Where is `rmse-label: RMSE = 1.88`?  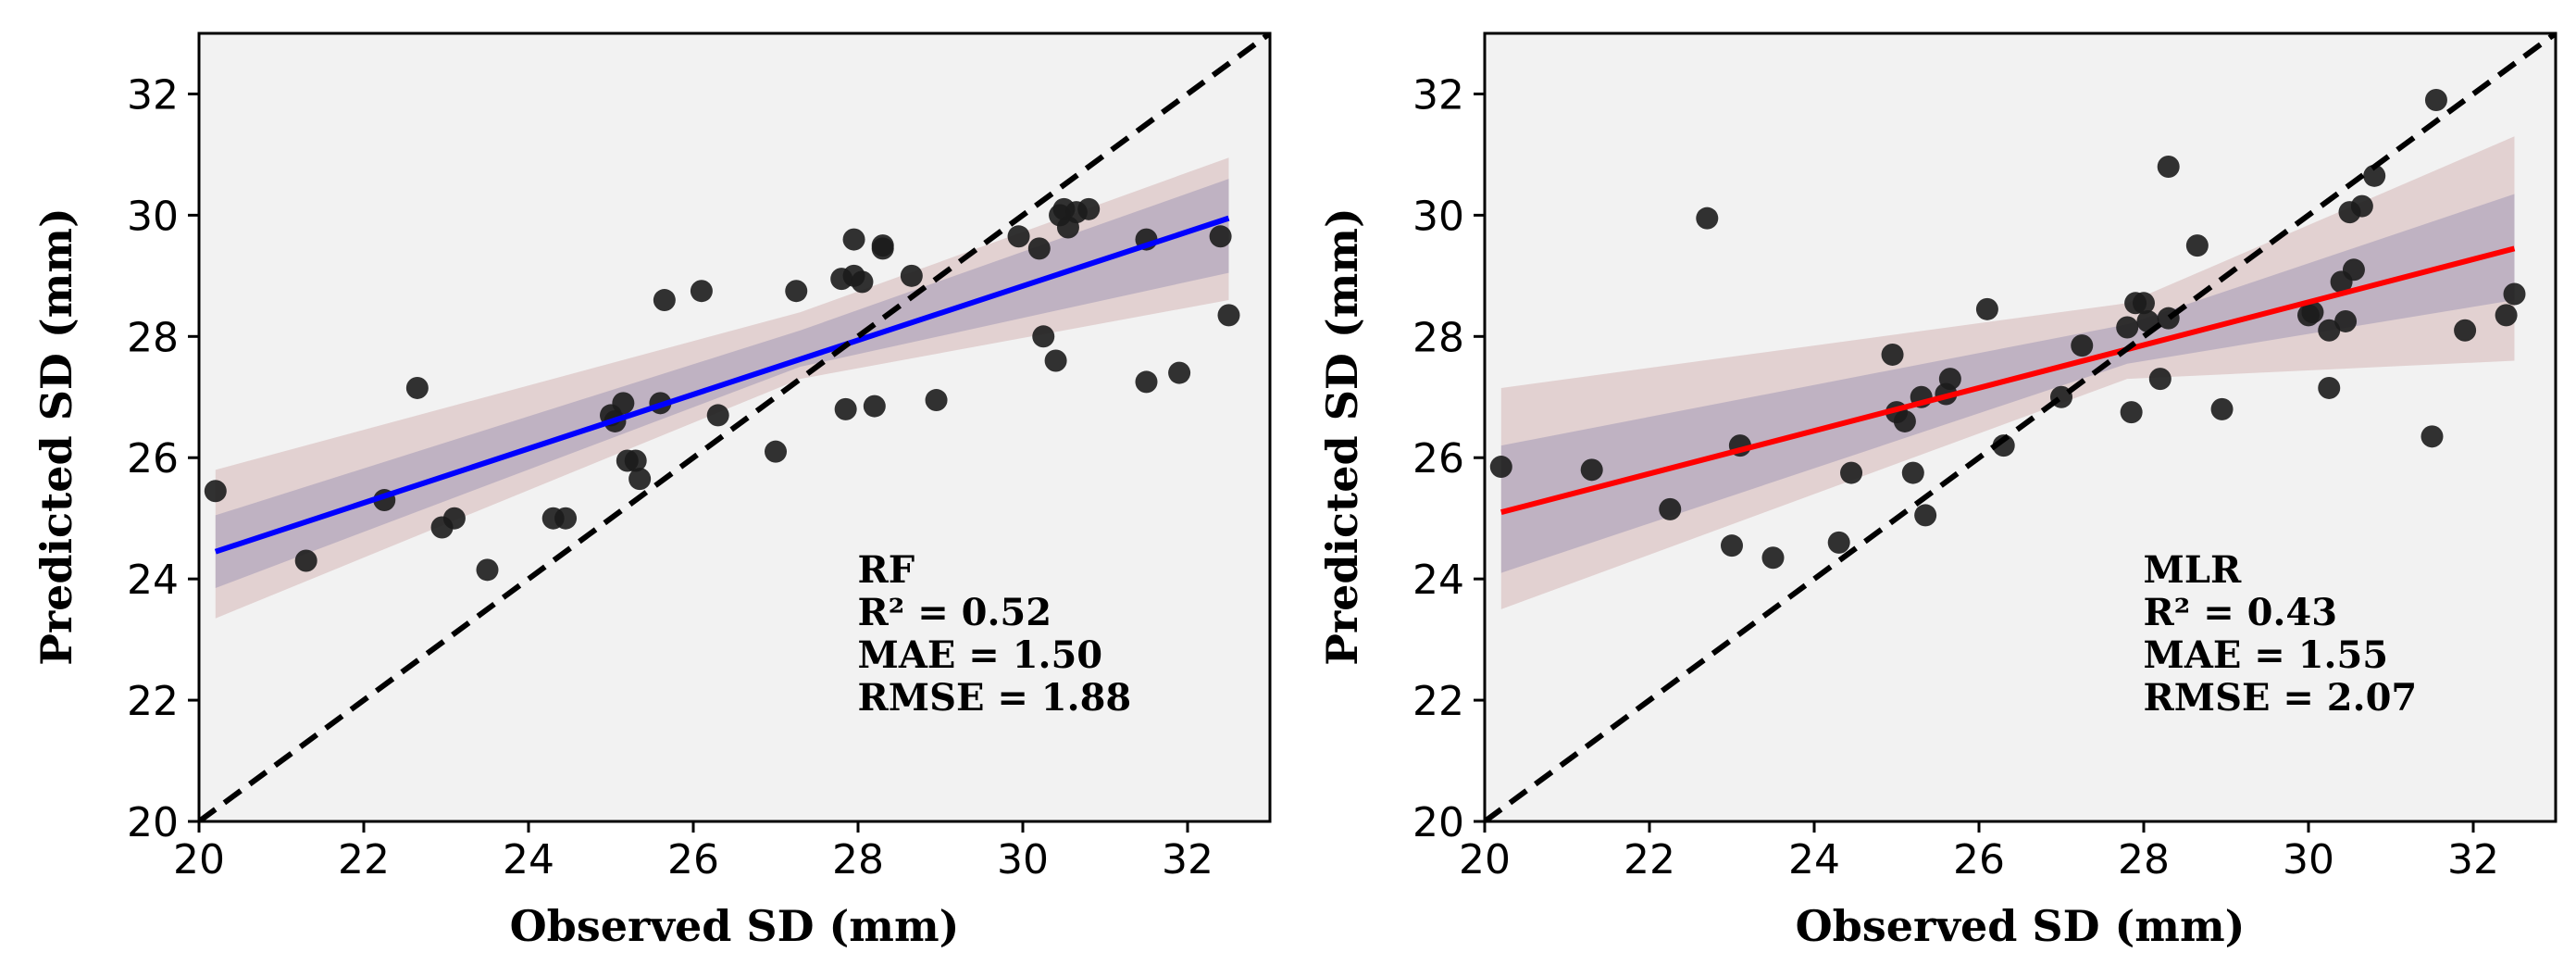
rmse-label: RMSE = 1.88 is located at coordinates (995, 698).